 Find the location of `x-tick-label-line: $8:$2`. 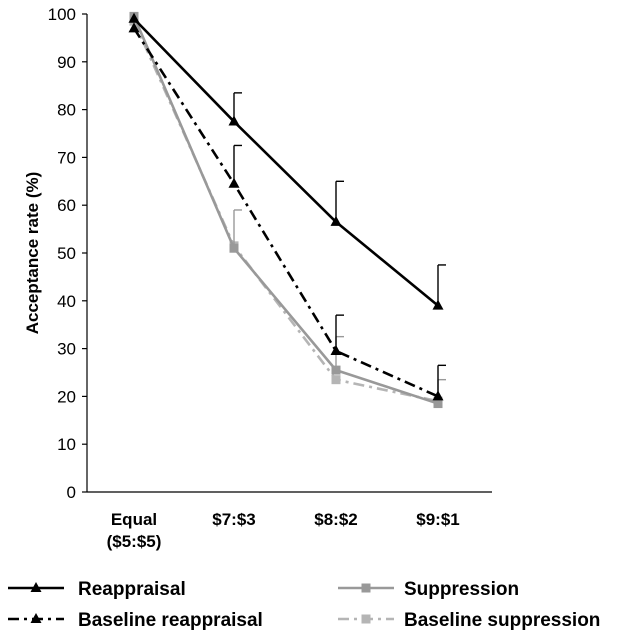

x-tick-label-line: $8:$2 is located at coordinates (335, 519).